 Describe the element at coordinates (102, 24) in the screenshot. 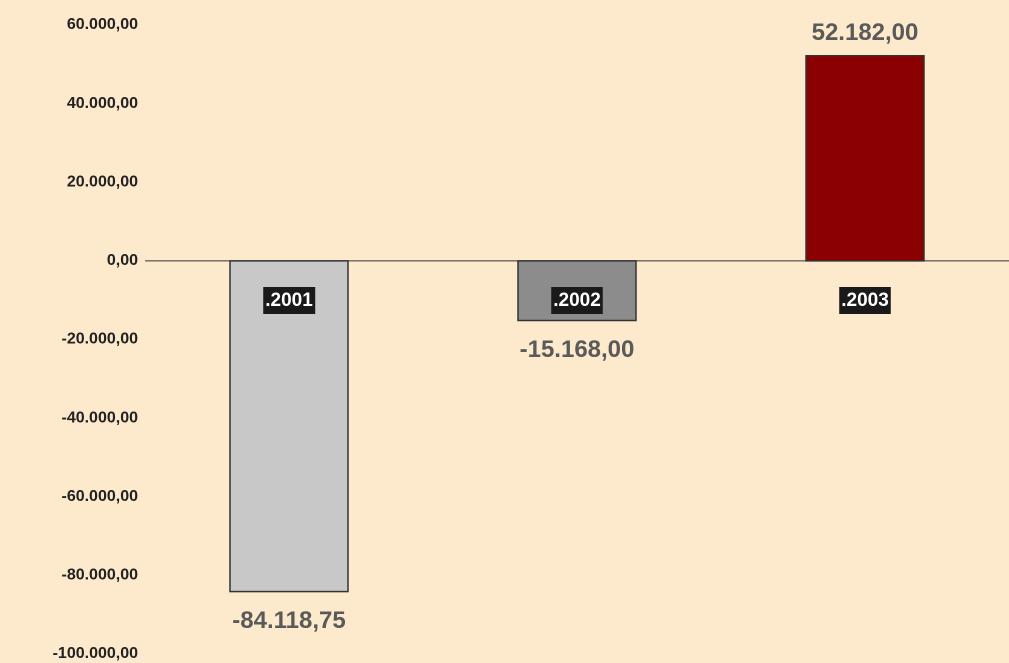

I see `y-tick-label: 60.000,00` at that location.